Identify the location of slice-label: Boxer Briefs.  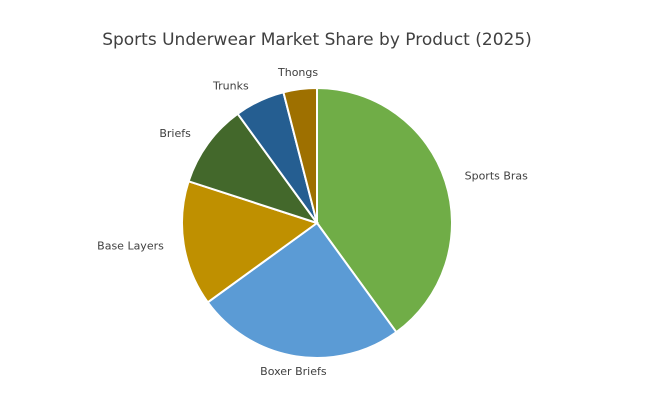
(293, 371).